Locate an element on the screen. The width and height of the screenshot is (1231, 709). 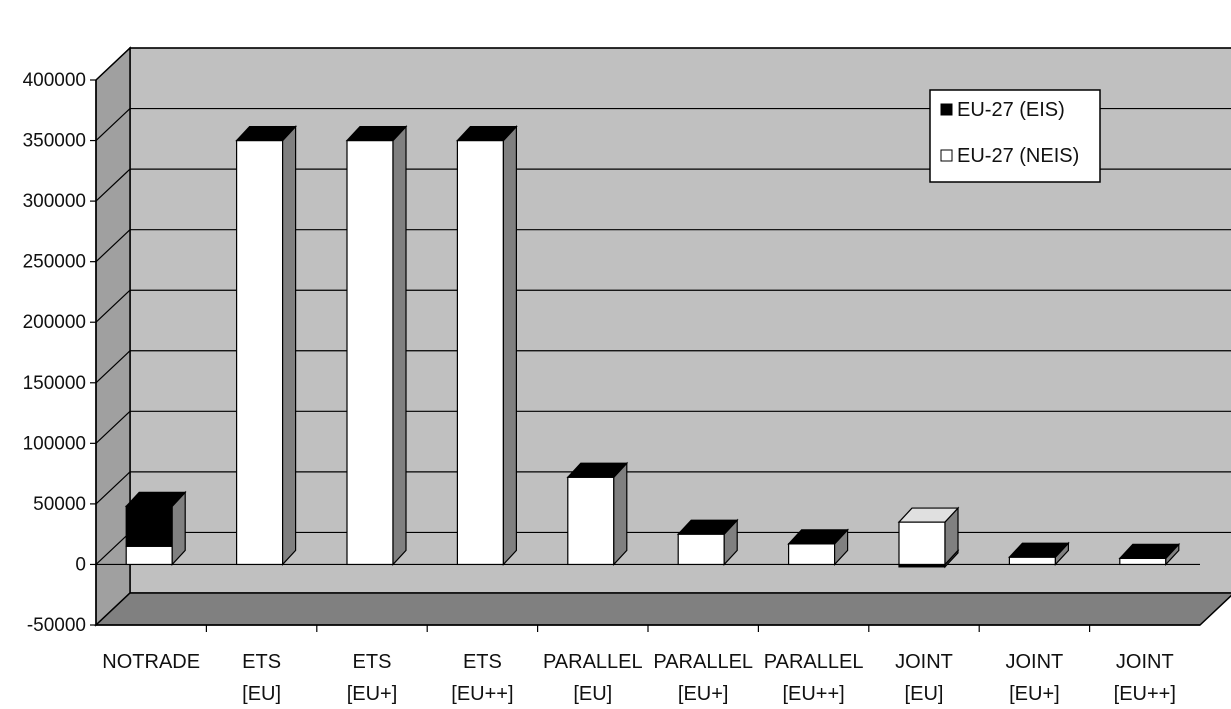
y-tick-label: 200000 is located at coordinates (54, 322).